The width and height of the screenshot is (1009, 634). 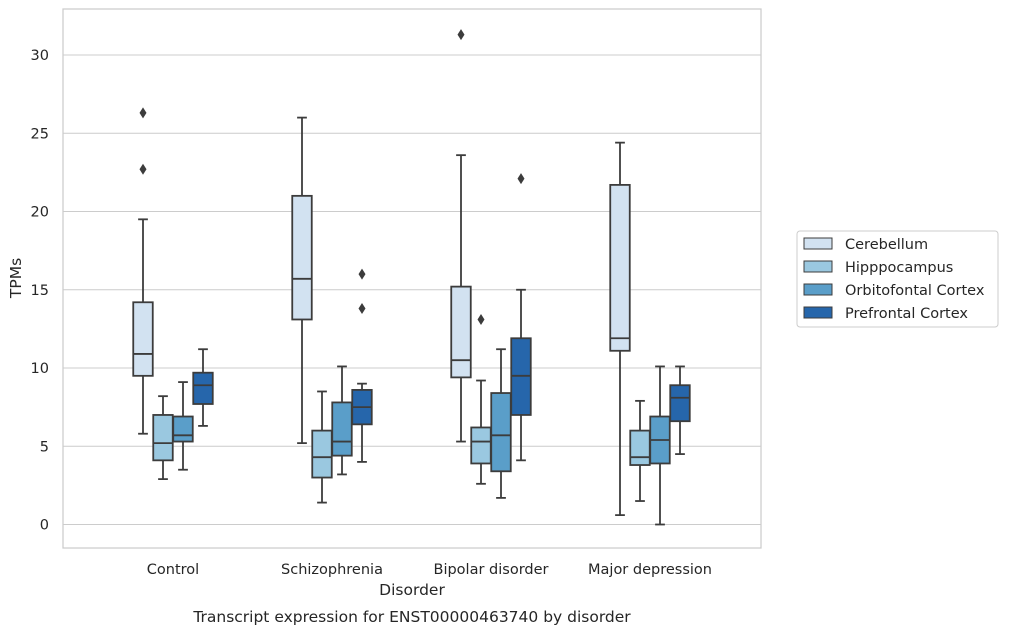 I want to click on box-hipppocampus-major-depression, so click(x=640, y=450).